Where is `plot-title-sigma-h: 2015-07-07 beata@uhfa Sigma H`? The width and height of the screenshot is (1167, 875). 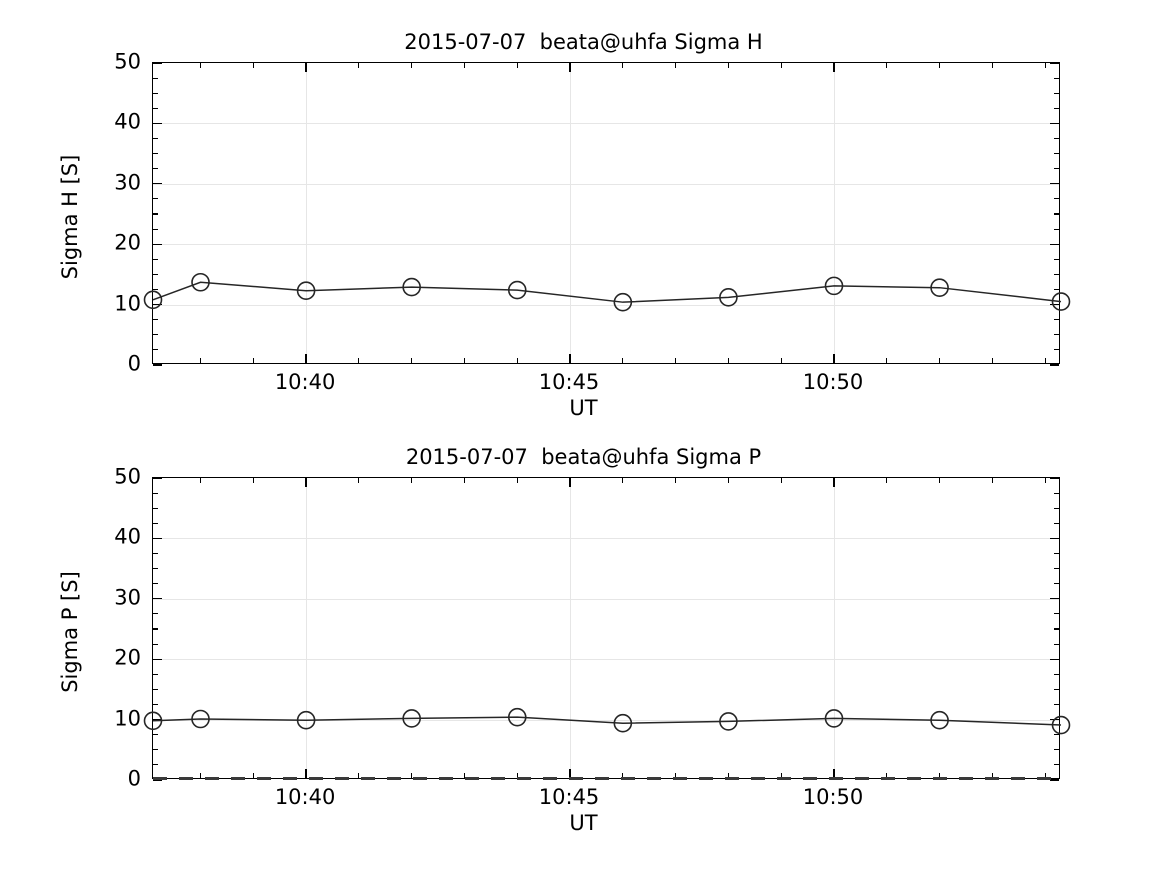
plot-title-sigma-h: 2015-07-07 beata@uhfa Sigma H is located at coordinates (583, 42).